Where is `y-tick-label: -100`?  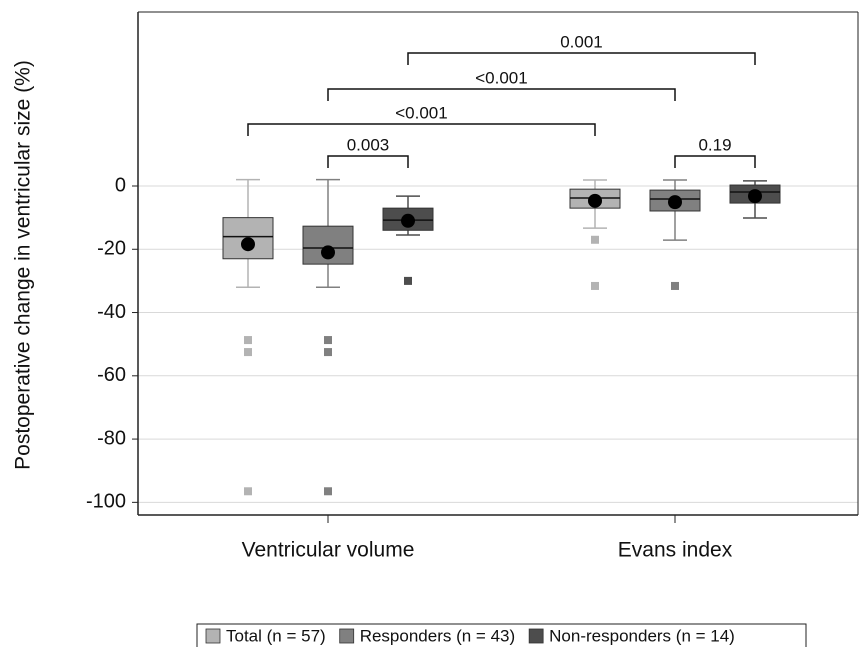
y-tick-label: -100 is located at coordinates (106, 502).